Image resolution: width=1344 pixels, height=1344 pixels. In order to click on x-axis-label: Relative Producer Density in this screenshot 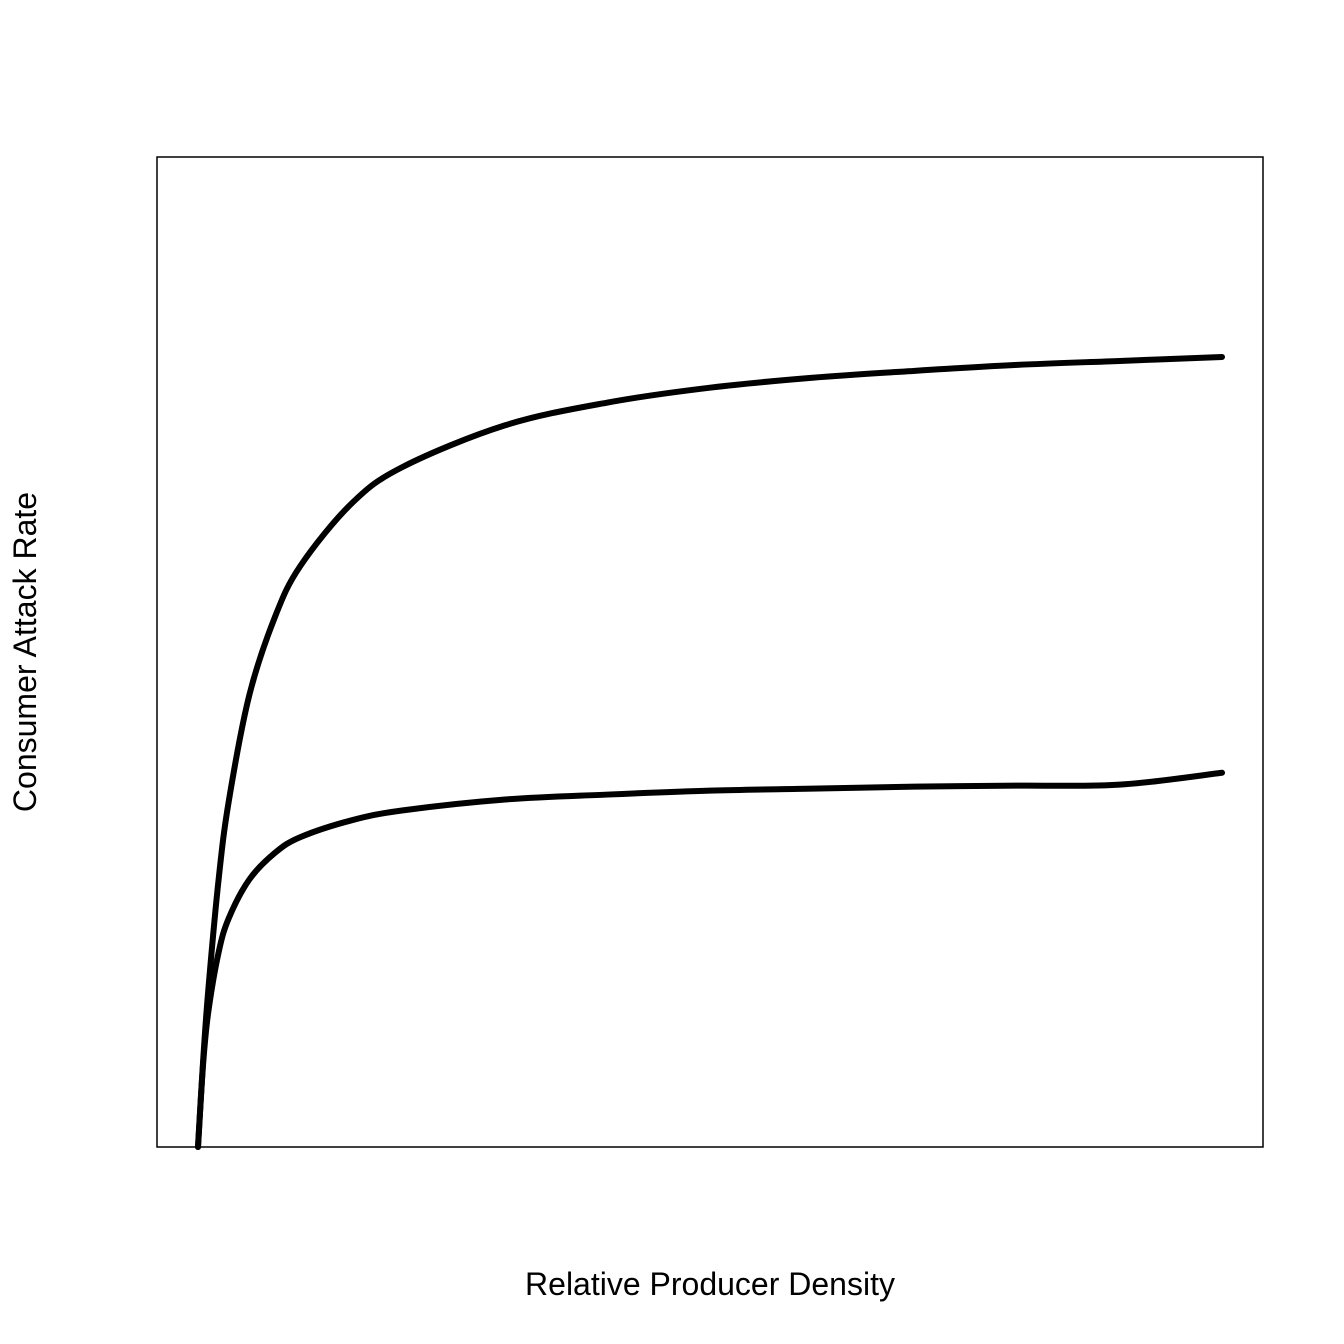, I will do `click(710, 1284)`.